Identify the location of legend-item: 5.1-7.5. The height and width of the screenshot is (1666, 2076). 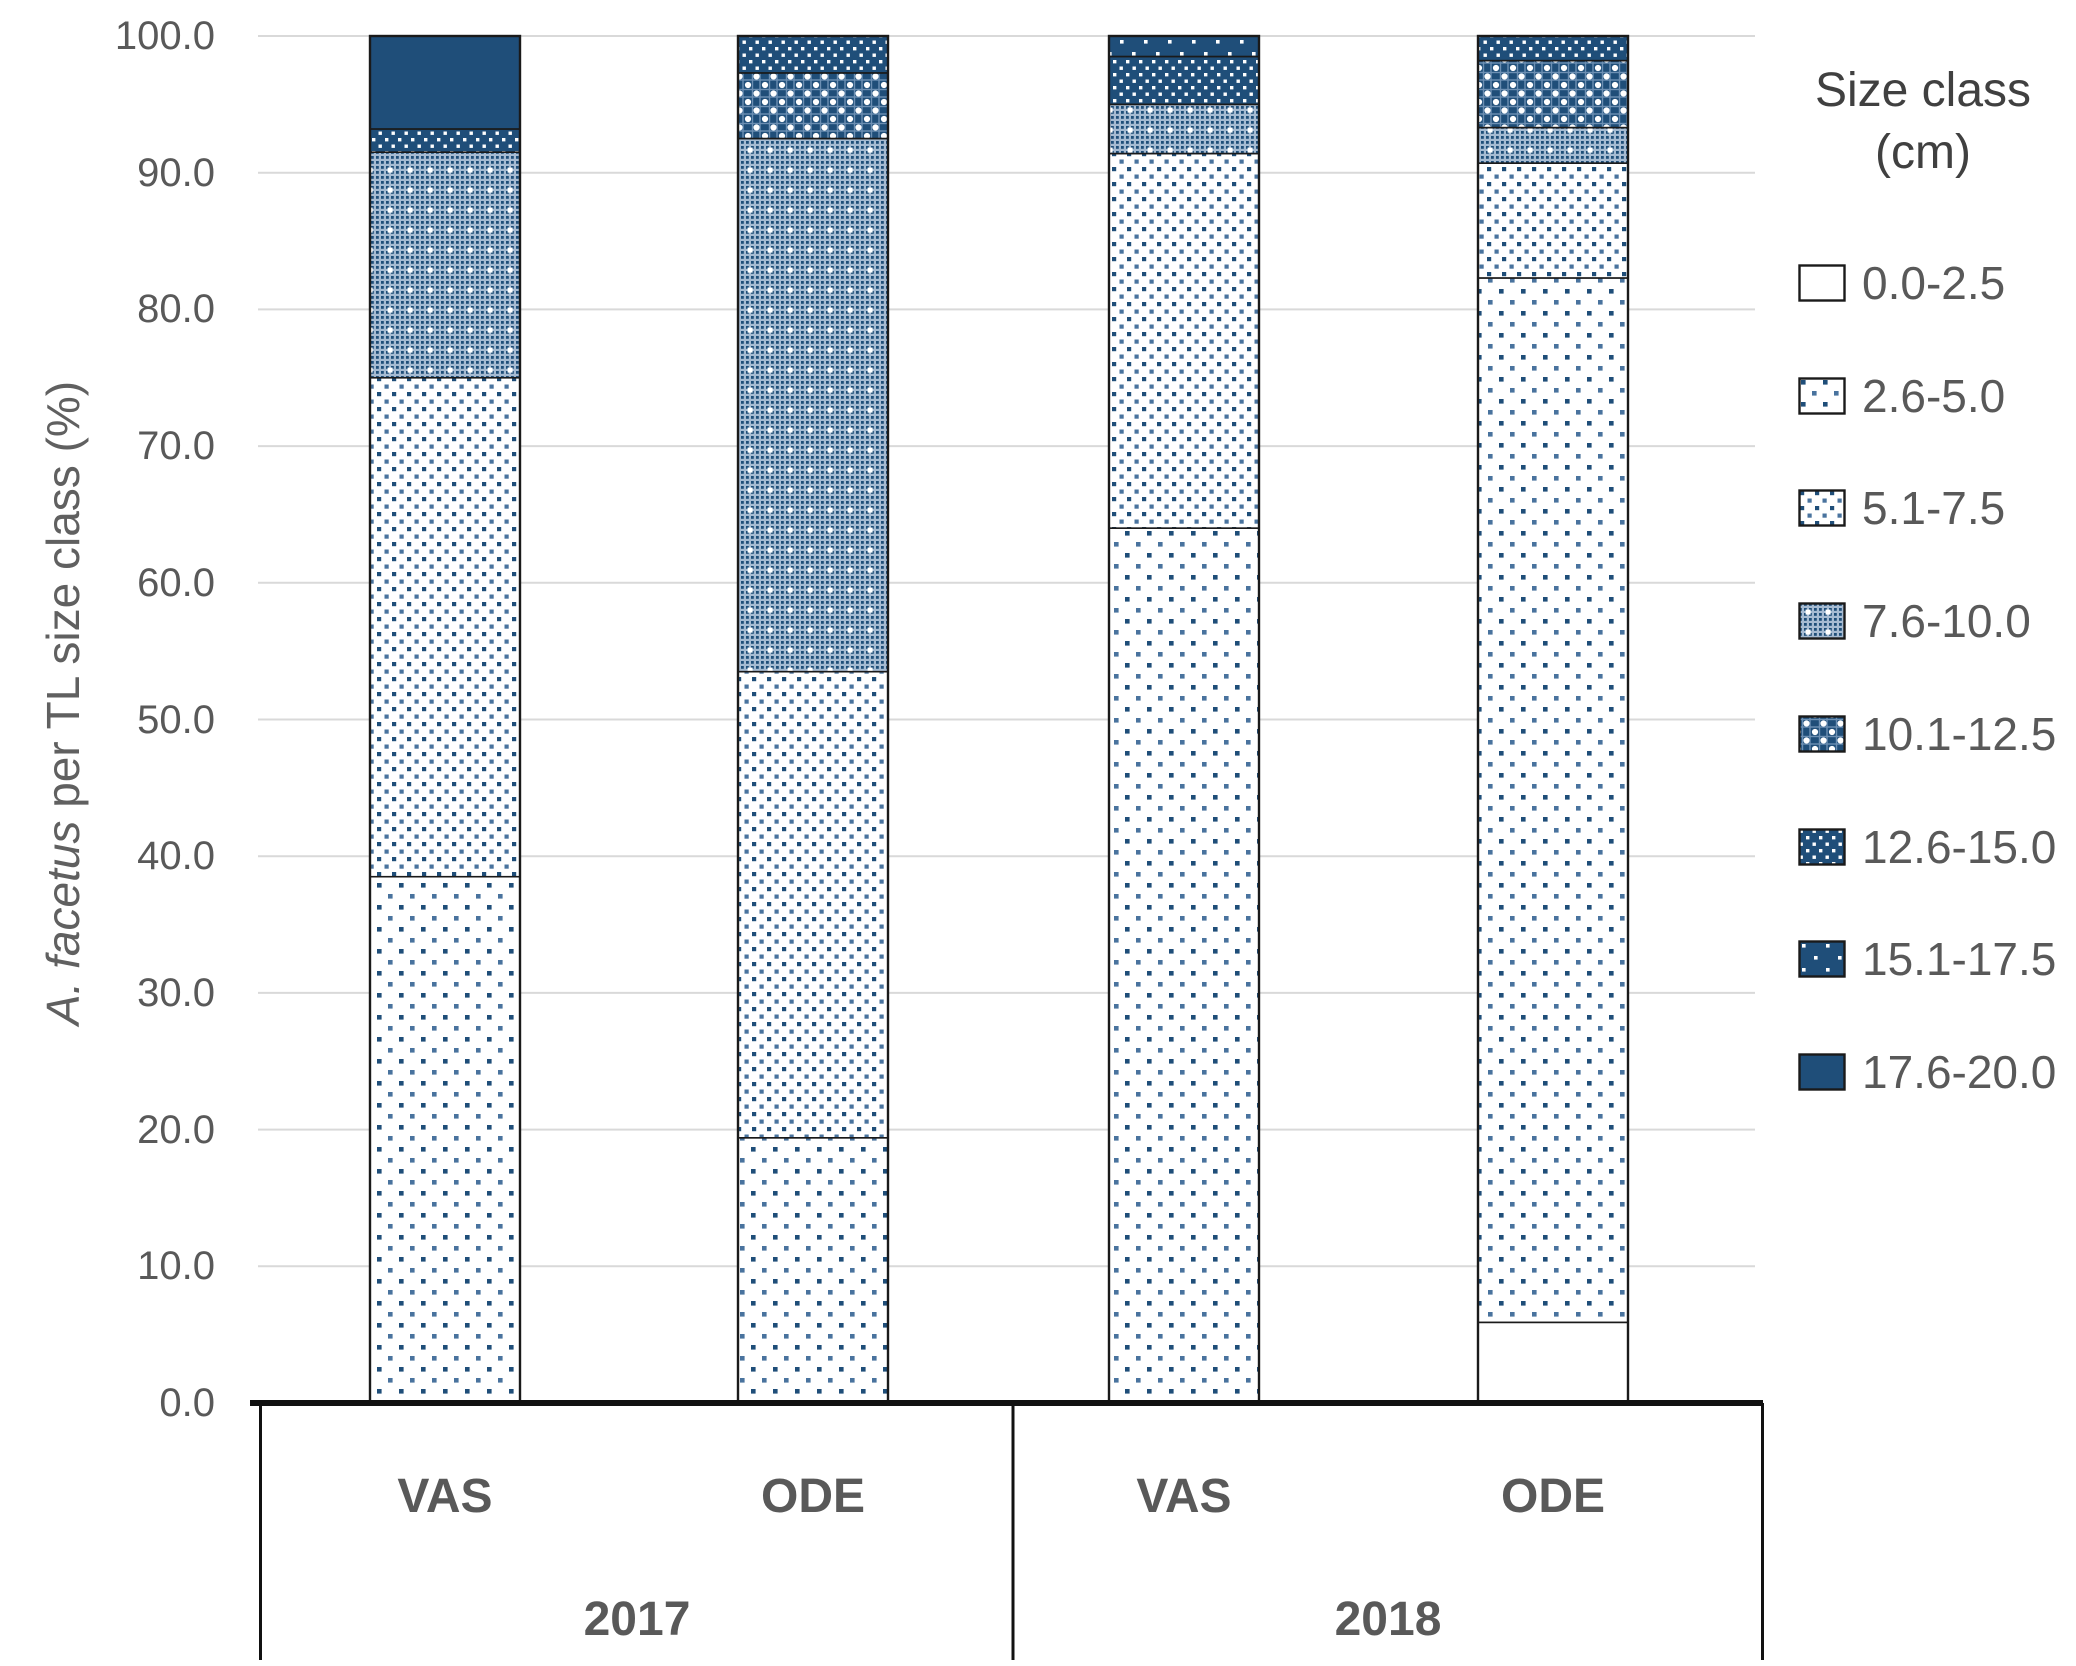
(1902, 508).